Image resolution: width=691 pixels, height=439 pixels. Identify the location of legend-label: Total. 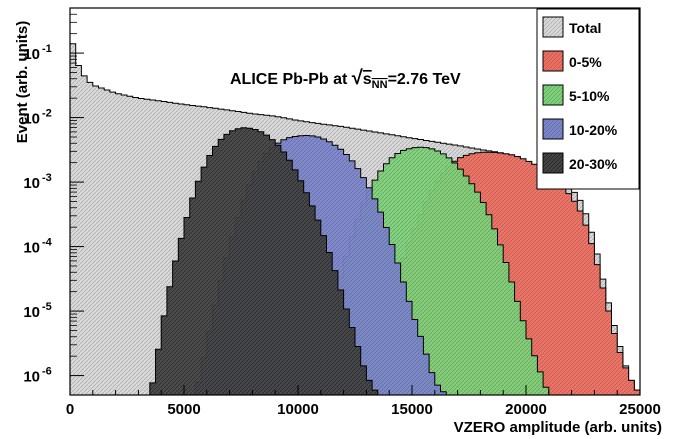
(585, 28).